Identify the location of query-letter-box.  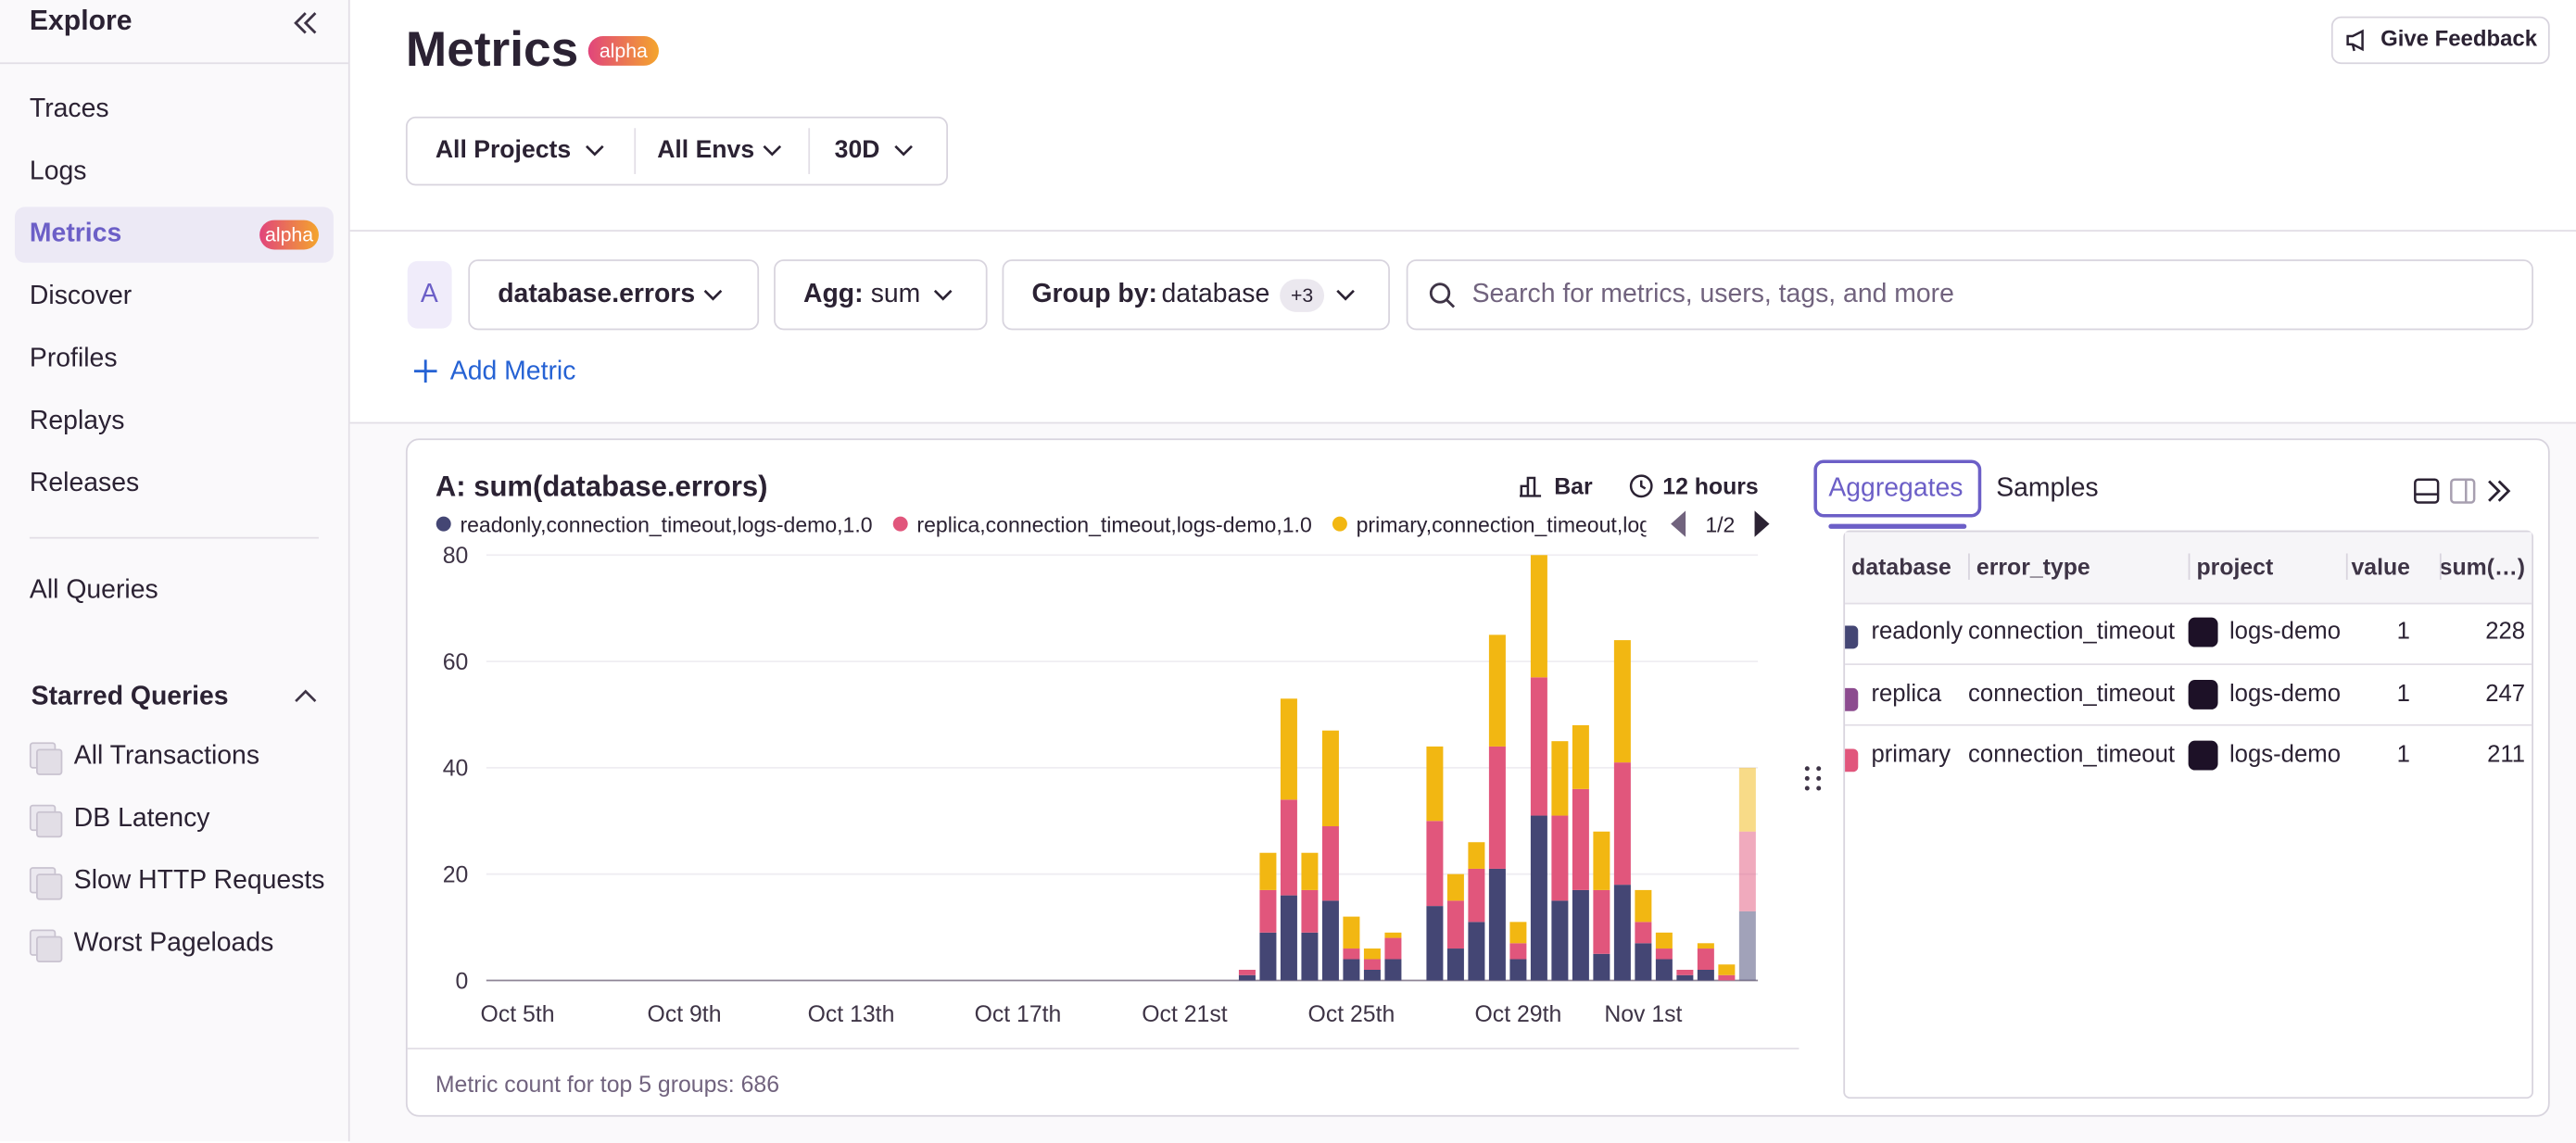
(430, 294).